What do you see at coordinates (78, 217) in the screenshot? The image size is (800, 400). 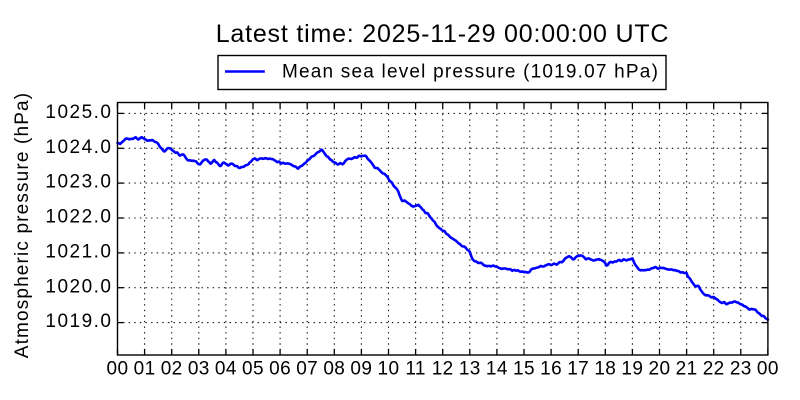 I see `svg-text: 1022.0` at bounding box center [78, 217].